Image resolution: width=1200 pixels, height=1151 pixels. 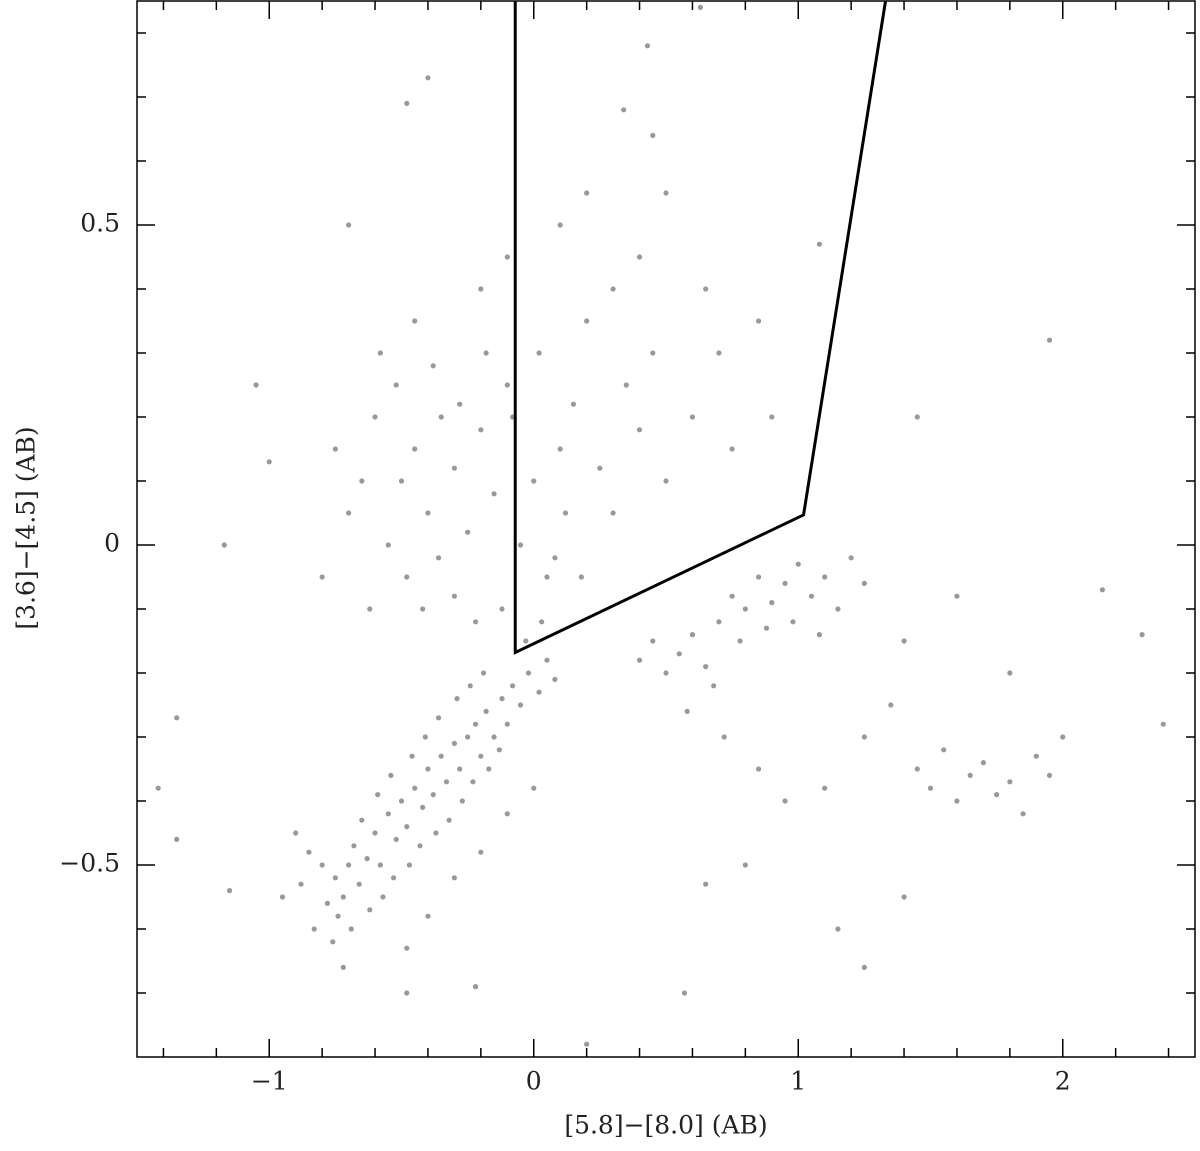 I want to click on y-tick-label: −0.5, so click(x=89, y=863).